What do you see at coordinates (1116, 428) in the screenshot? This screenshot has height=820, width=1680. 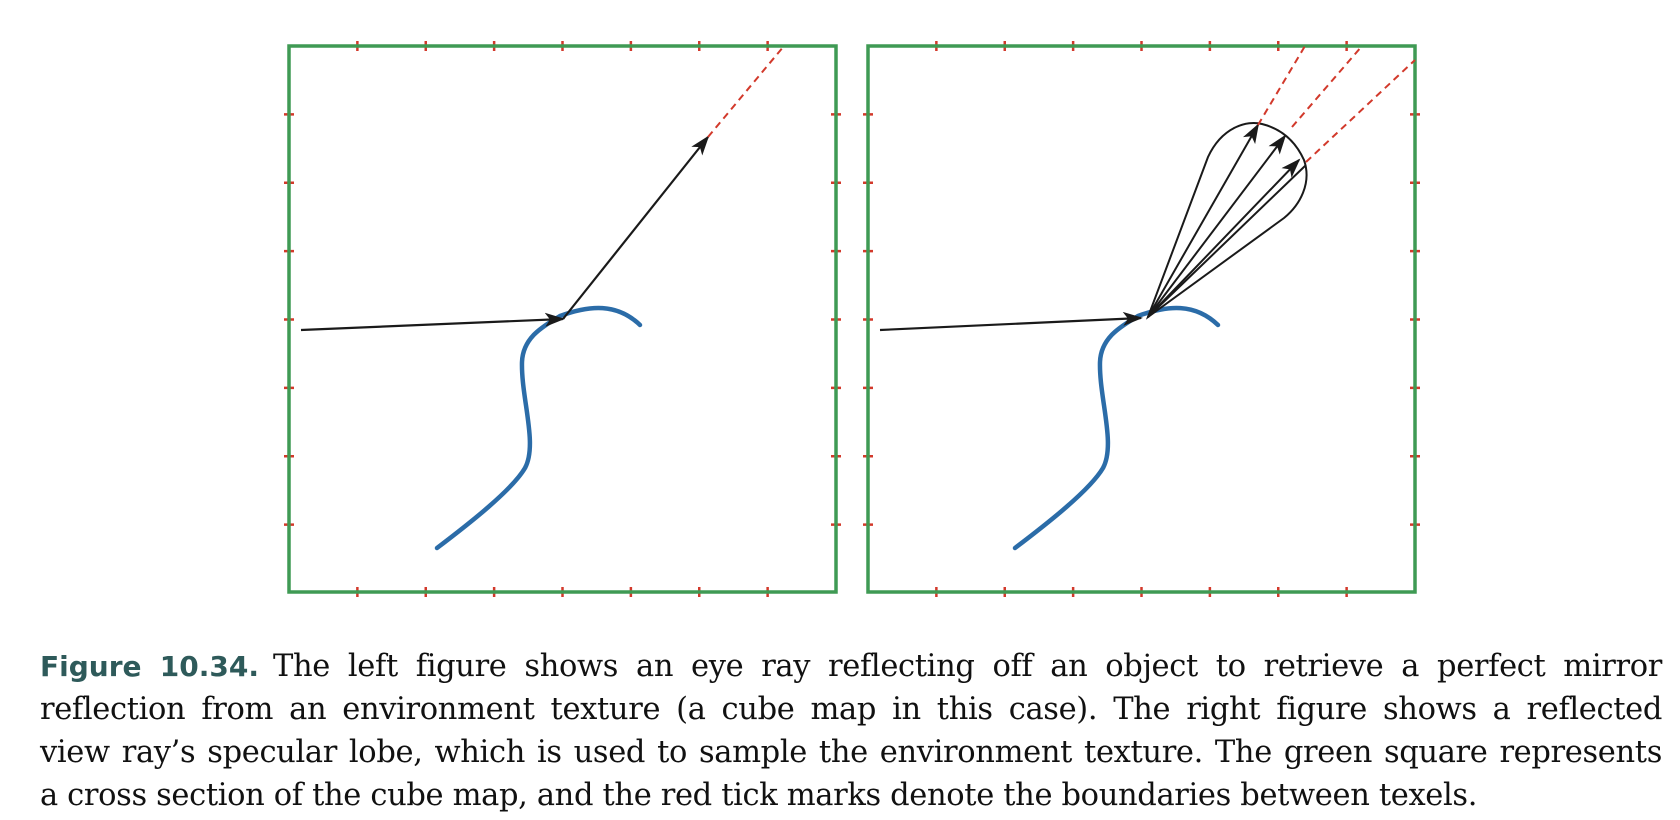 I see `object-curve-right` at bounding box center [1116, 428].